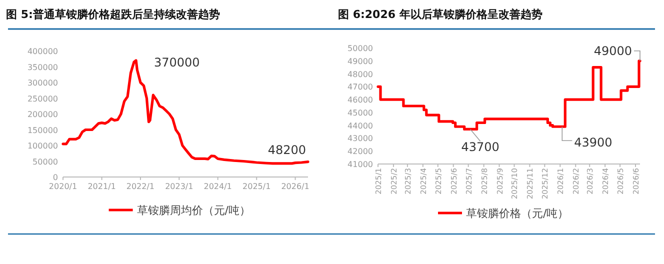  What do you see at coordinates (42, 67) in the screenshot?
I see `y-tick-label: 350000` at bounding box center [42, 67].